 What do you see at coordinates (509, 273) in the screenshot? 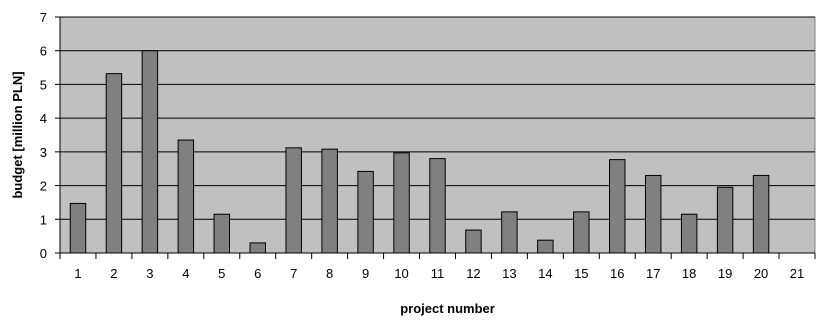
I see `x-tick-label: 13` at bounding box center [509, 273].